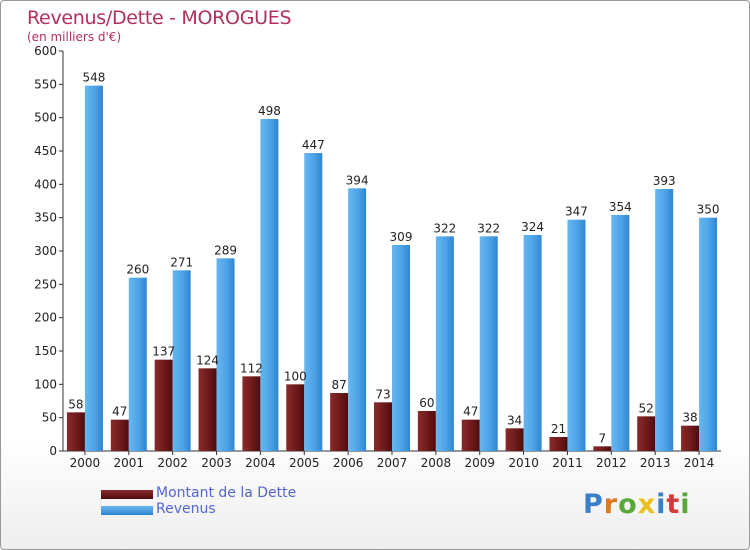  Describe the element at coordinates (49, 418) in the screenshot. I see `y-tick-label: 50` at that location.